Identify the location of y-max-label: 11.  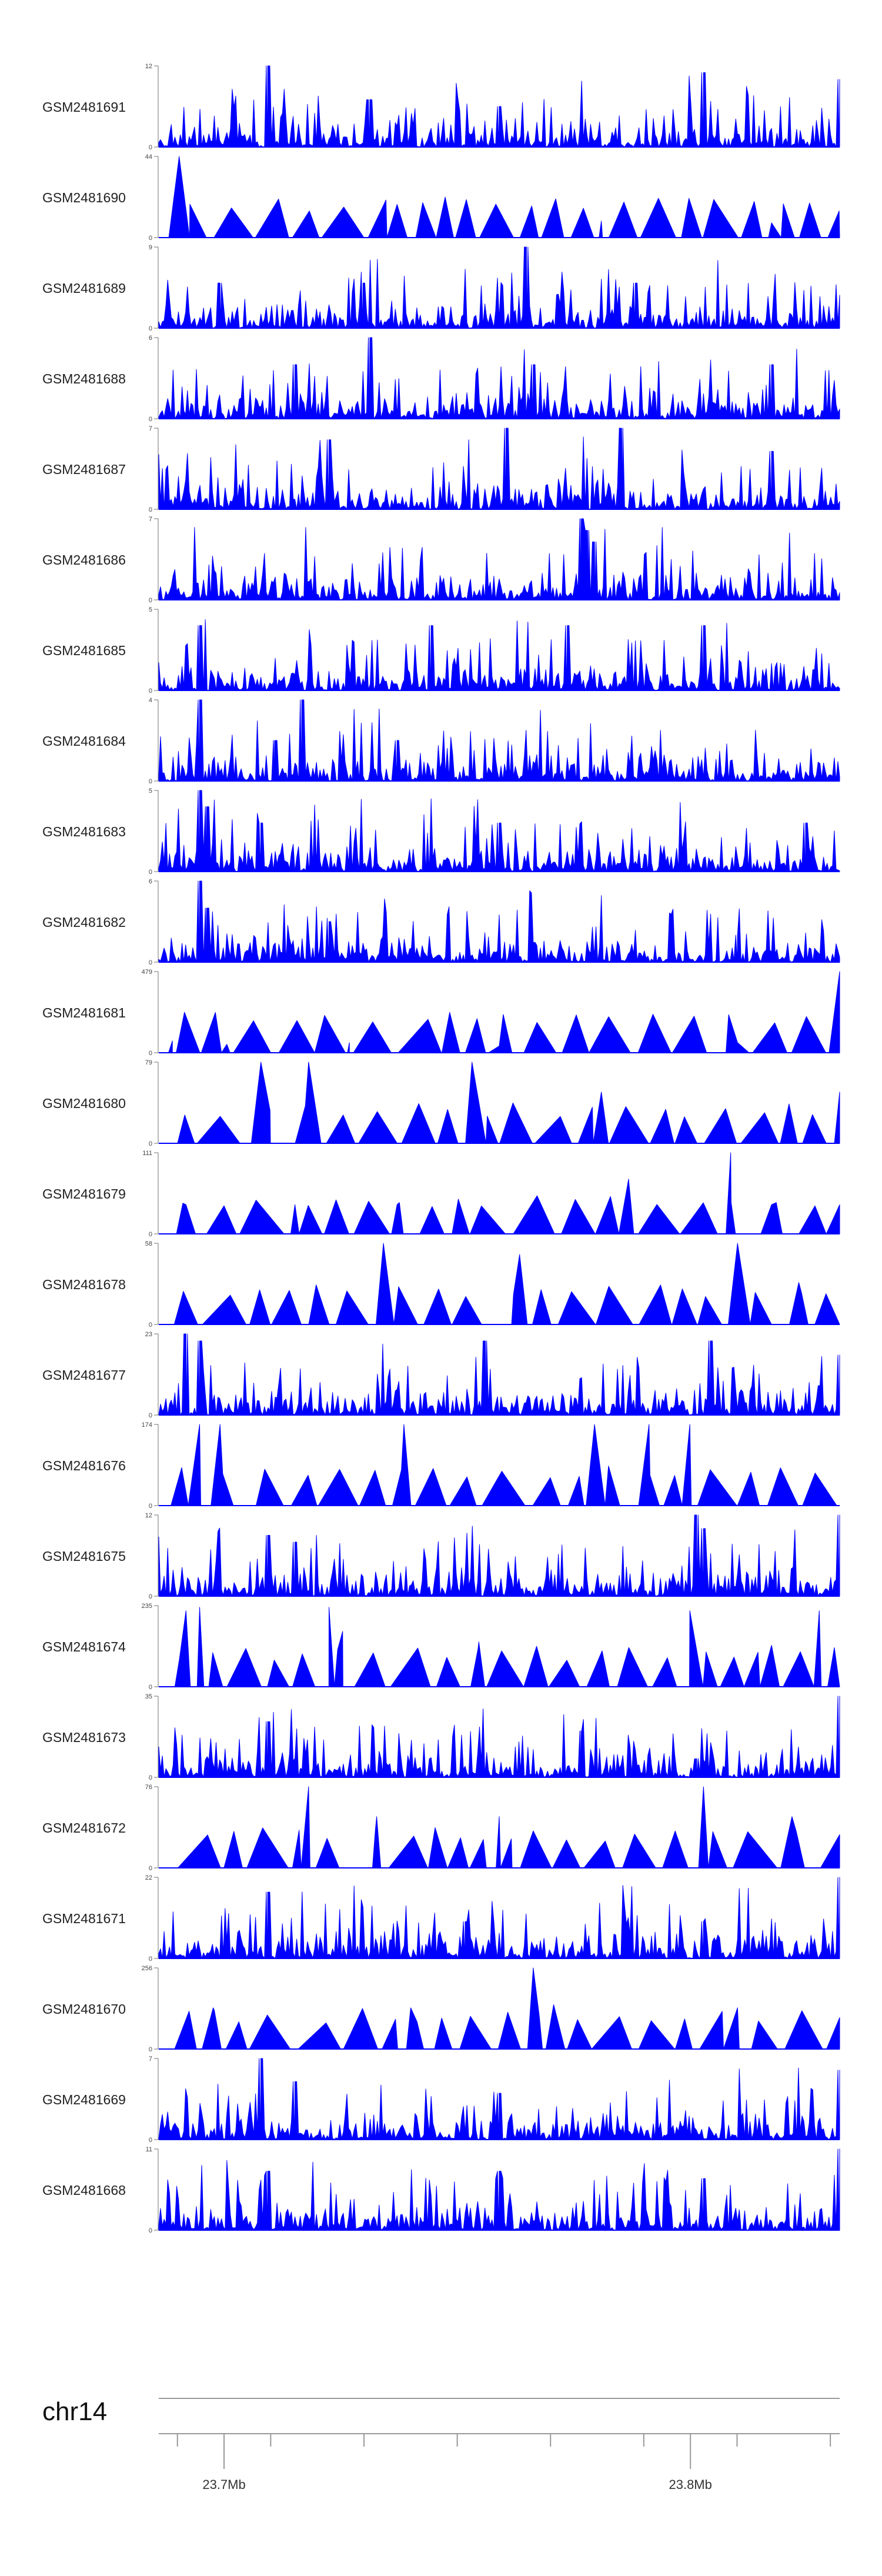
(149, 2149).